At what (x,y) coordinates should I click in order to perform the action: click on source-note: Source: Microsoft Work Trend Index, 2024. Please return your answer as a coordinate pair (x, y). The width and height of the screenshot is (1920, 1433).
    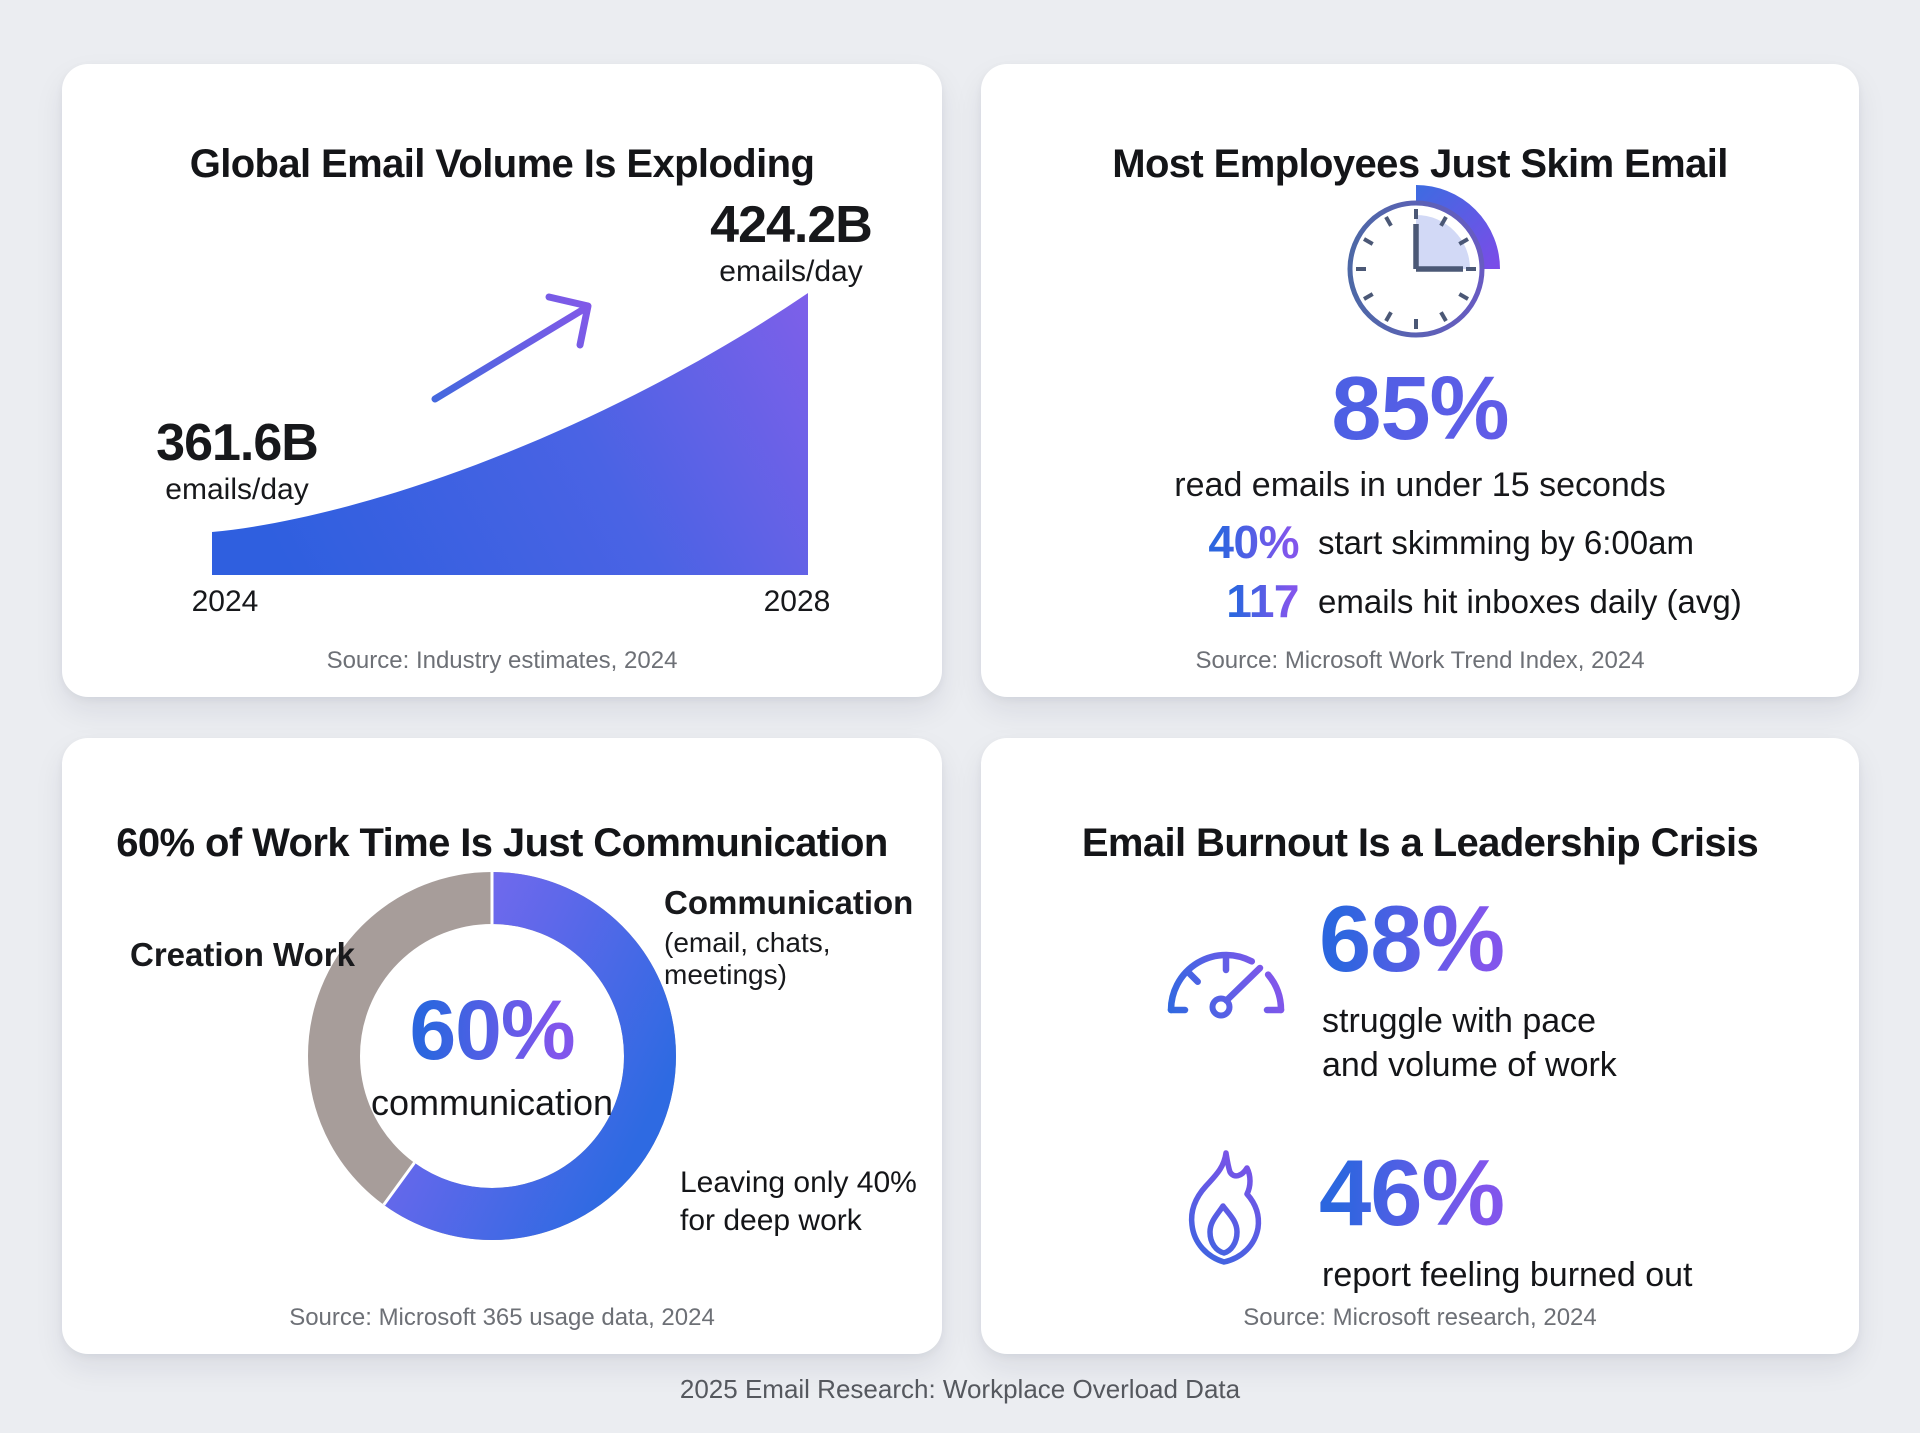
    Looking at the image, I should click on (1420, 660).